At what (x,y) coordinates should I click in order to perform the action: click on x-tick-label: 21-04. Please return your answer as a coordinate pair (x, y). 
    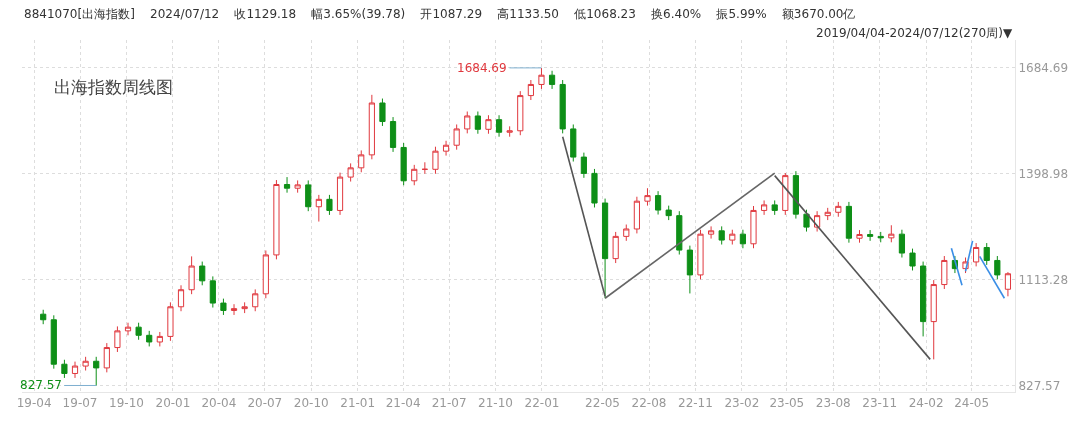
    Looking at the image, I should click on (403, 403).